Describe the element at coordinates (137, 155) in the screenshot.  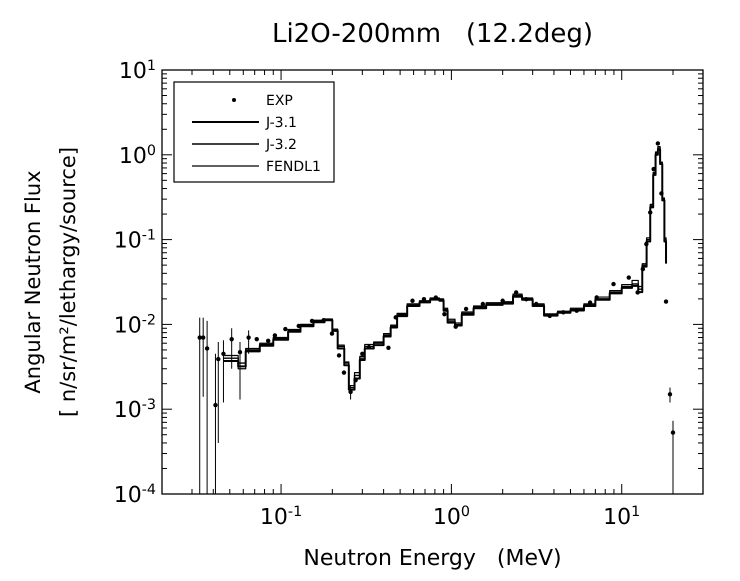
I see `y-tick-label: 10$^{0}$` at that location.